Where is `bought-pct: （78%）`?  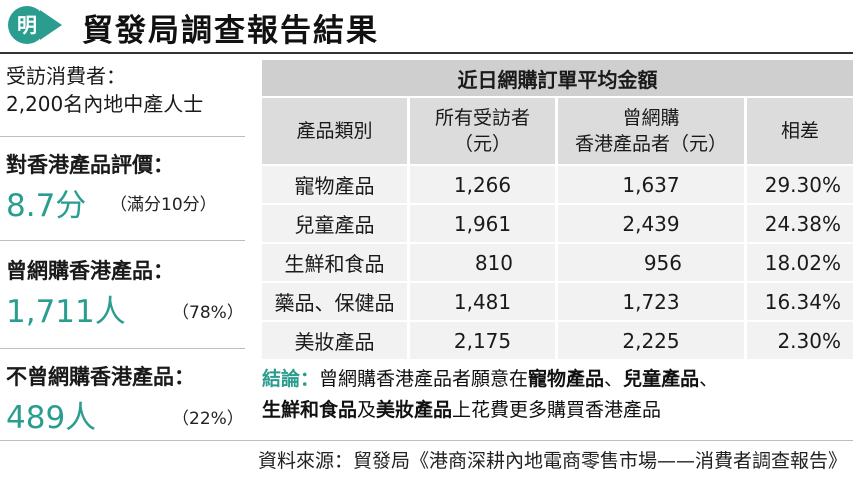 bought-pct: （78%） is located at coordinates (208, 313).